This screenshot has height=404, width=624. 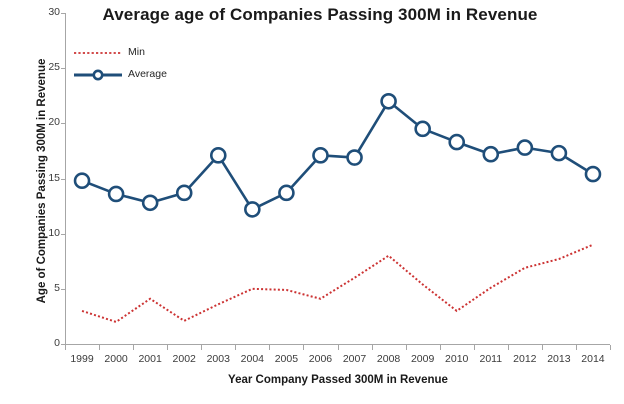 What do you see at coordinates (57, 343) in the screenshot?
I see `y-tick-label: 0` at bounding box center [57, 343].